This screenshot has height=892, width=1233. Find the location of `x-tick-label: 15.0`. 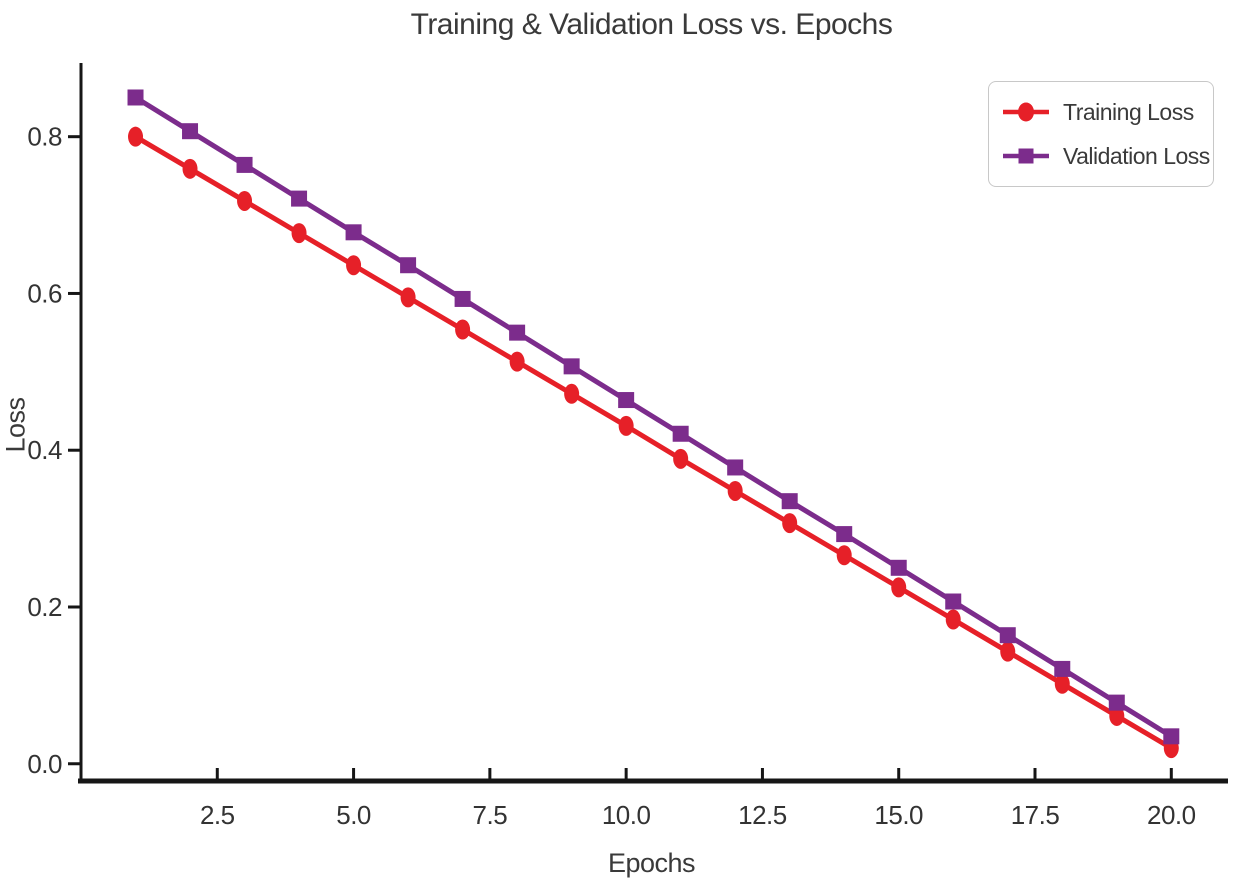

x-tick-label: 15.0 is located at coordinates (898, 815).